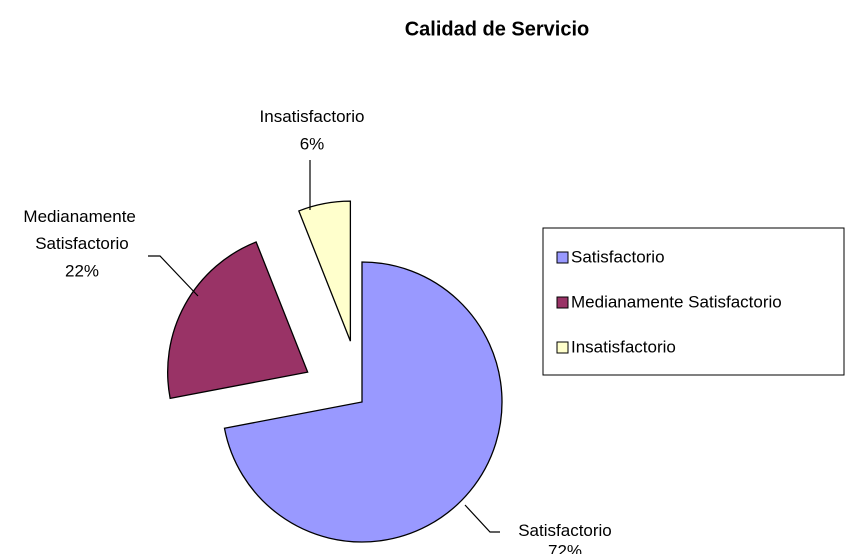 This screenshot has height=554, width=845. What do you see at coordinates (312, 116) in the screenshot?
I see `data-label-name: Insatisfactorio` at bounding box center [312, 116].